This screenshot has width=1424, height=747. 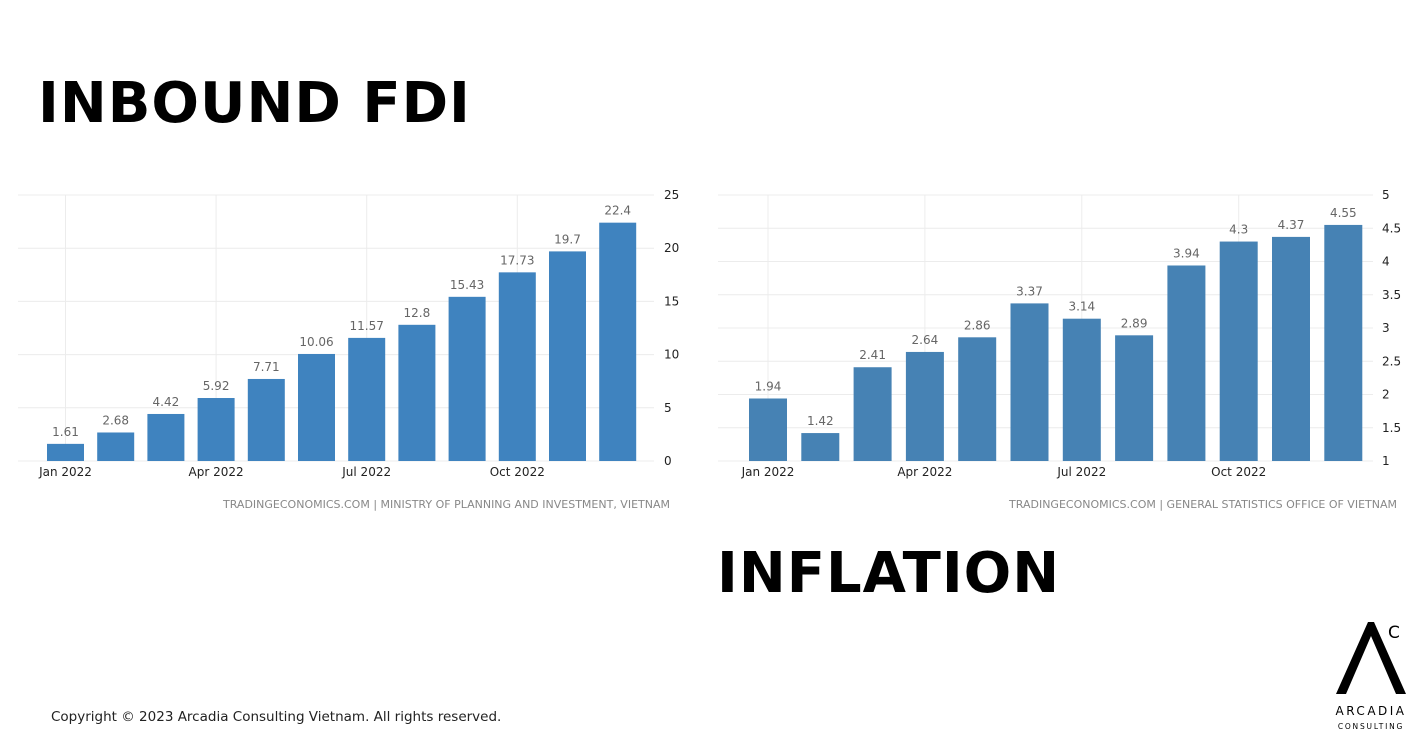 I want to click on chart1-data-label: 4.3, so click(x=1238, y=230).